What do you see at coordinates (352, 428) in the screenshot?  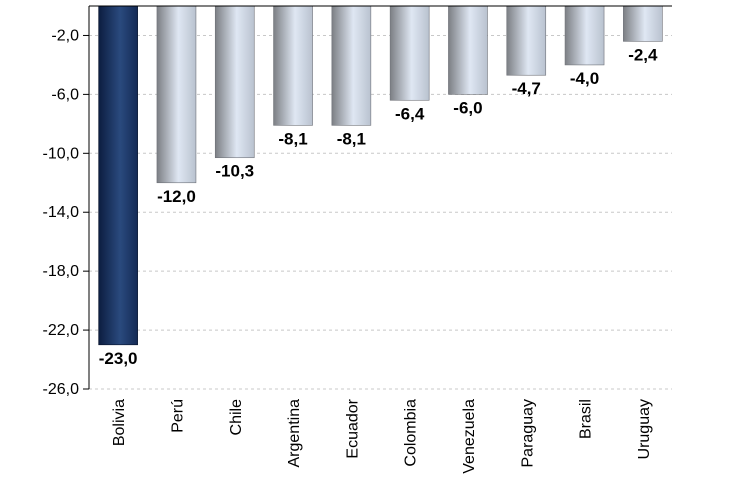 I see `category-label: Ecuador` at bounding box center [352, 428].